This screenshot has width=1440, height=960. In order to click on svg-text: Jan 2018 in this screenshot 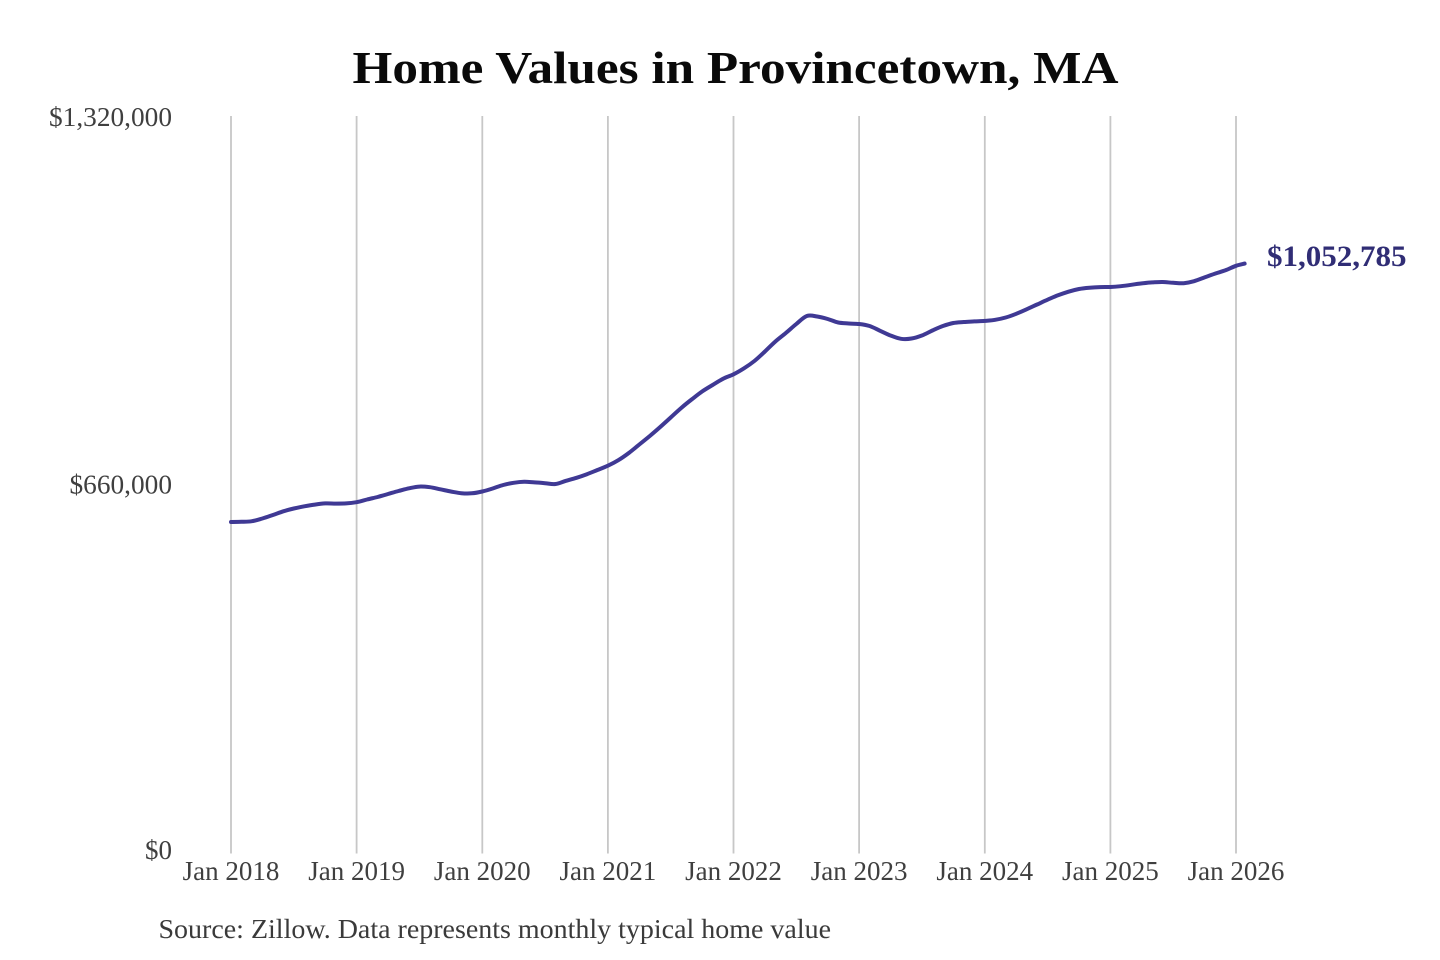, I will do `click(231, 871)`.